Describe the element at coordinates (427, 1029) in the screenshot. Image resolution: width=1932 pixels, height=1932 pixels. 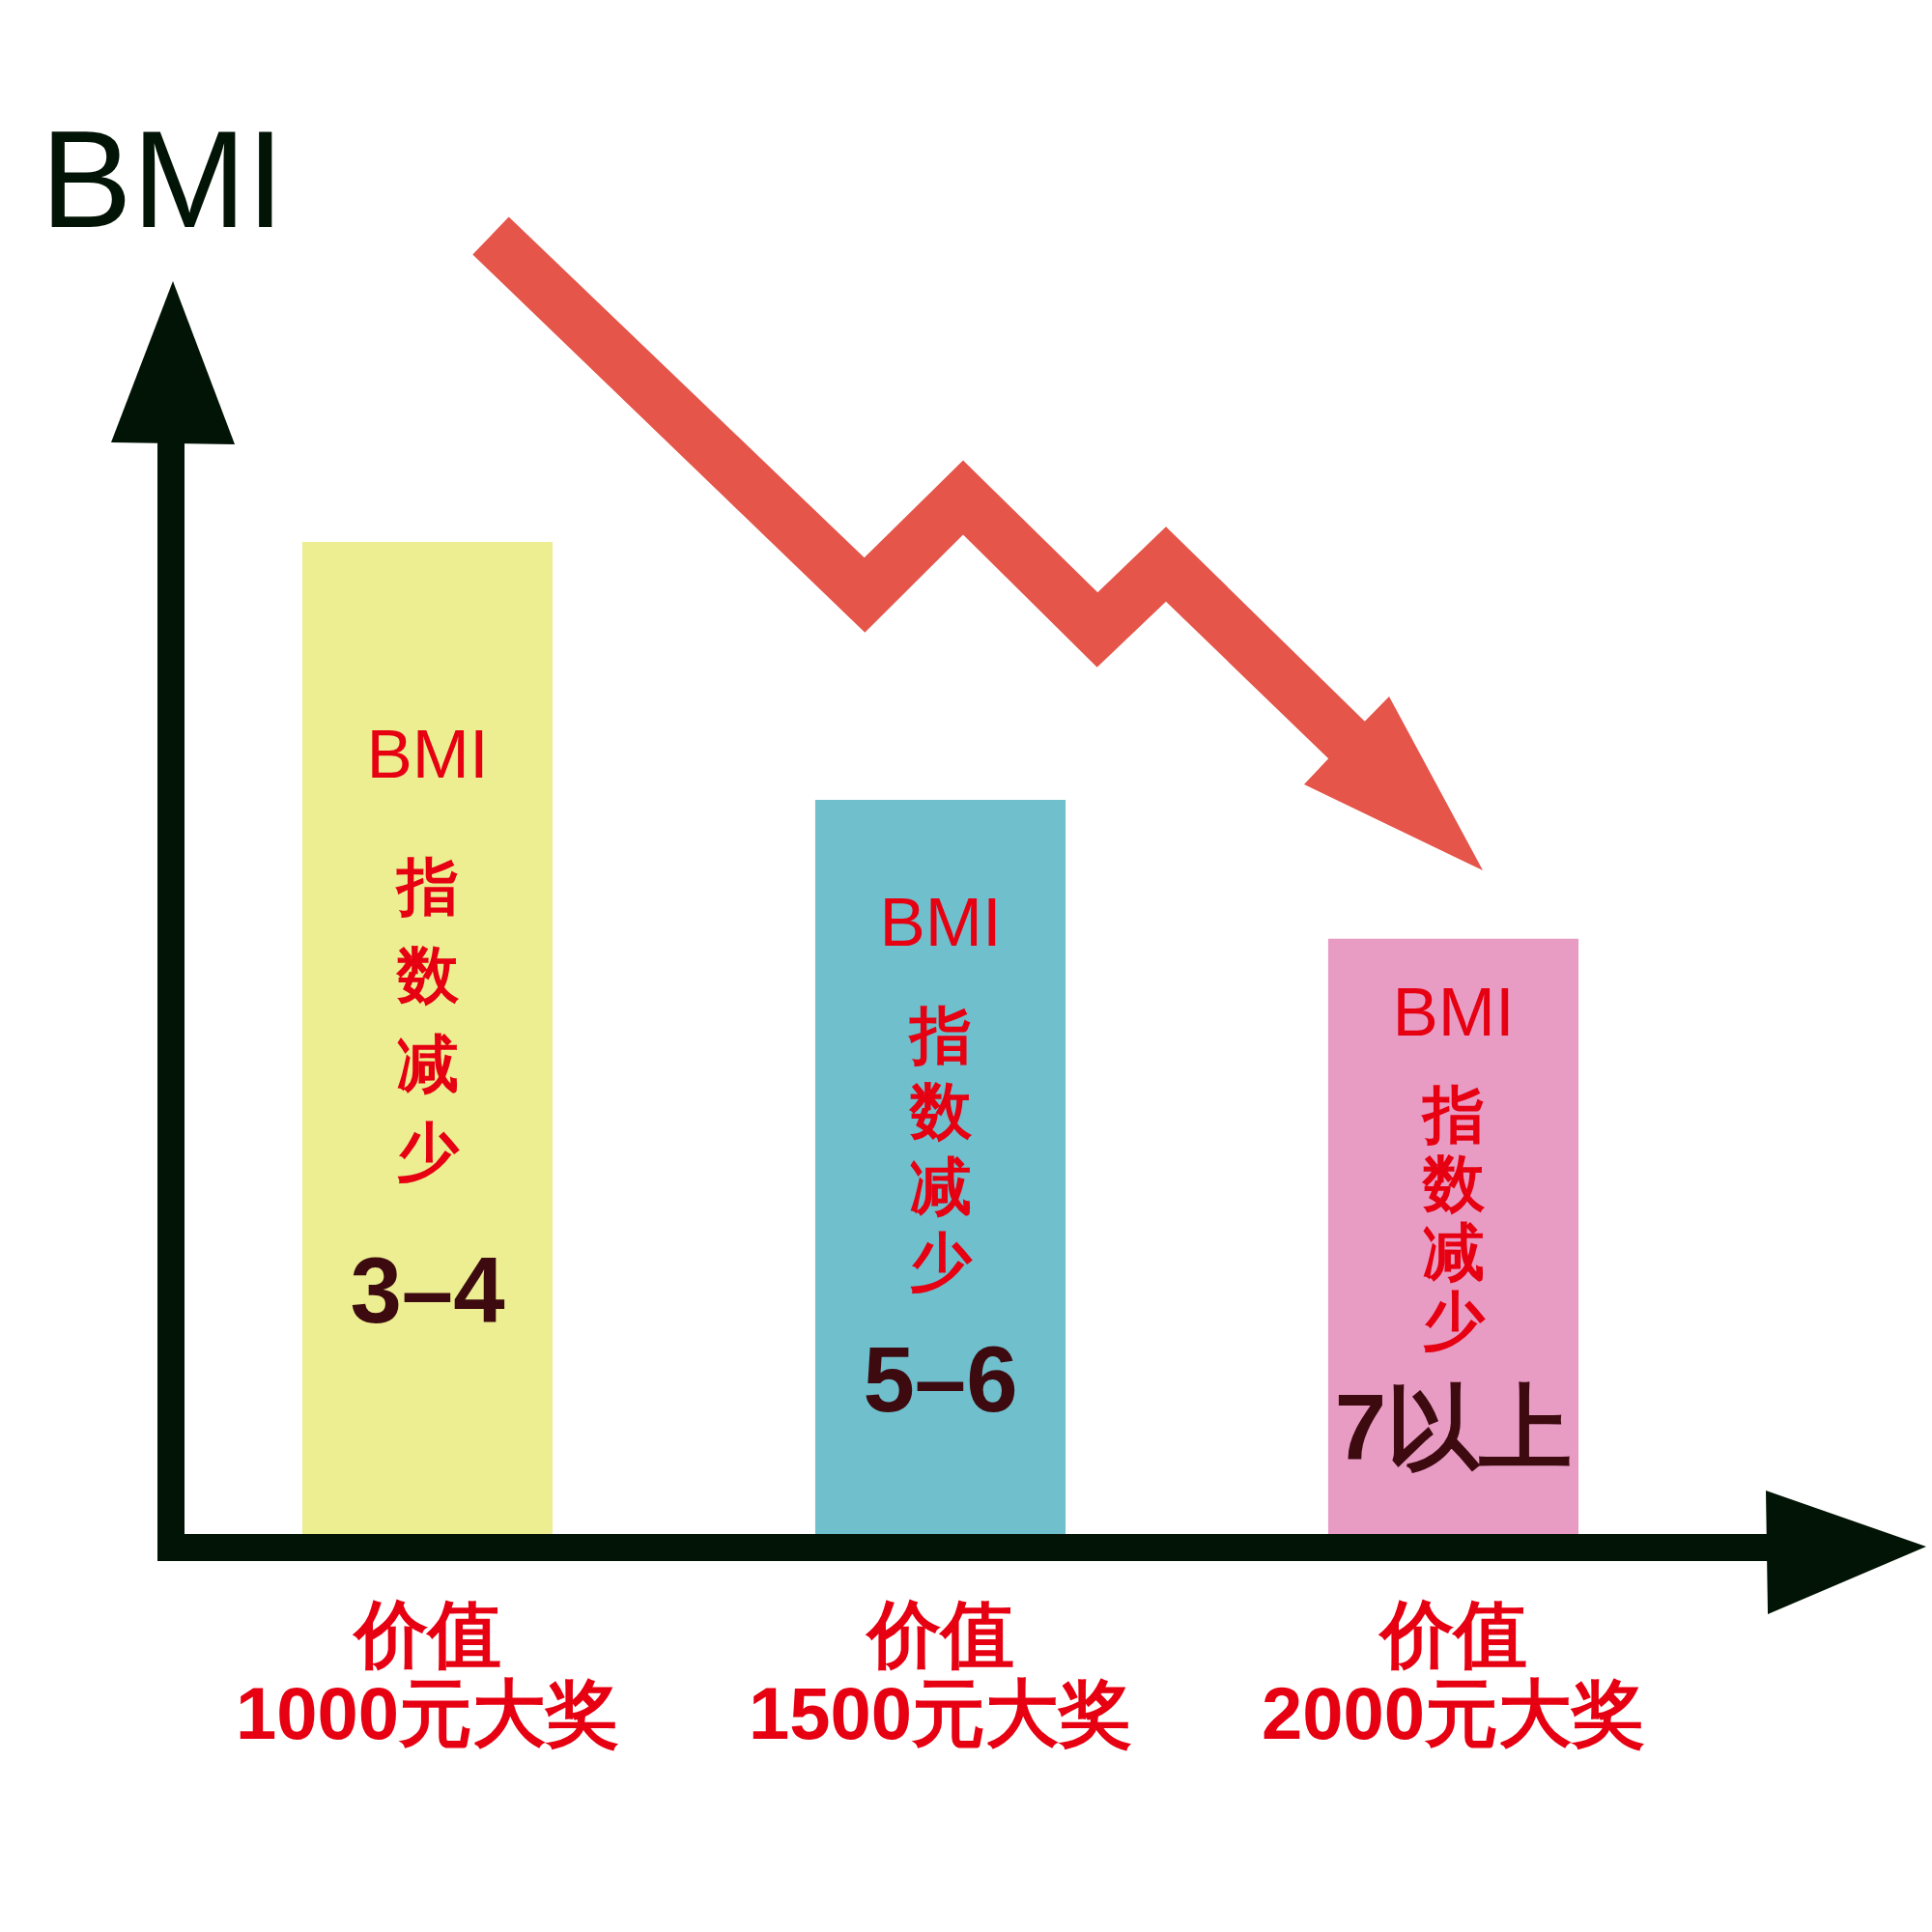
I see `annotation: BMI 指数减少 3–4` at that location.